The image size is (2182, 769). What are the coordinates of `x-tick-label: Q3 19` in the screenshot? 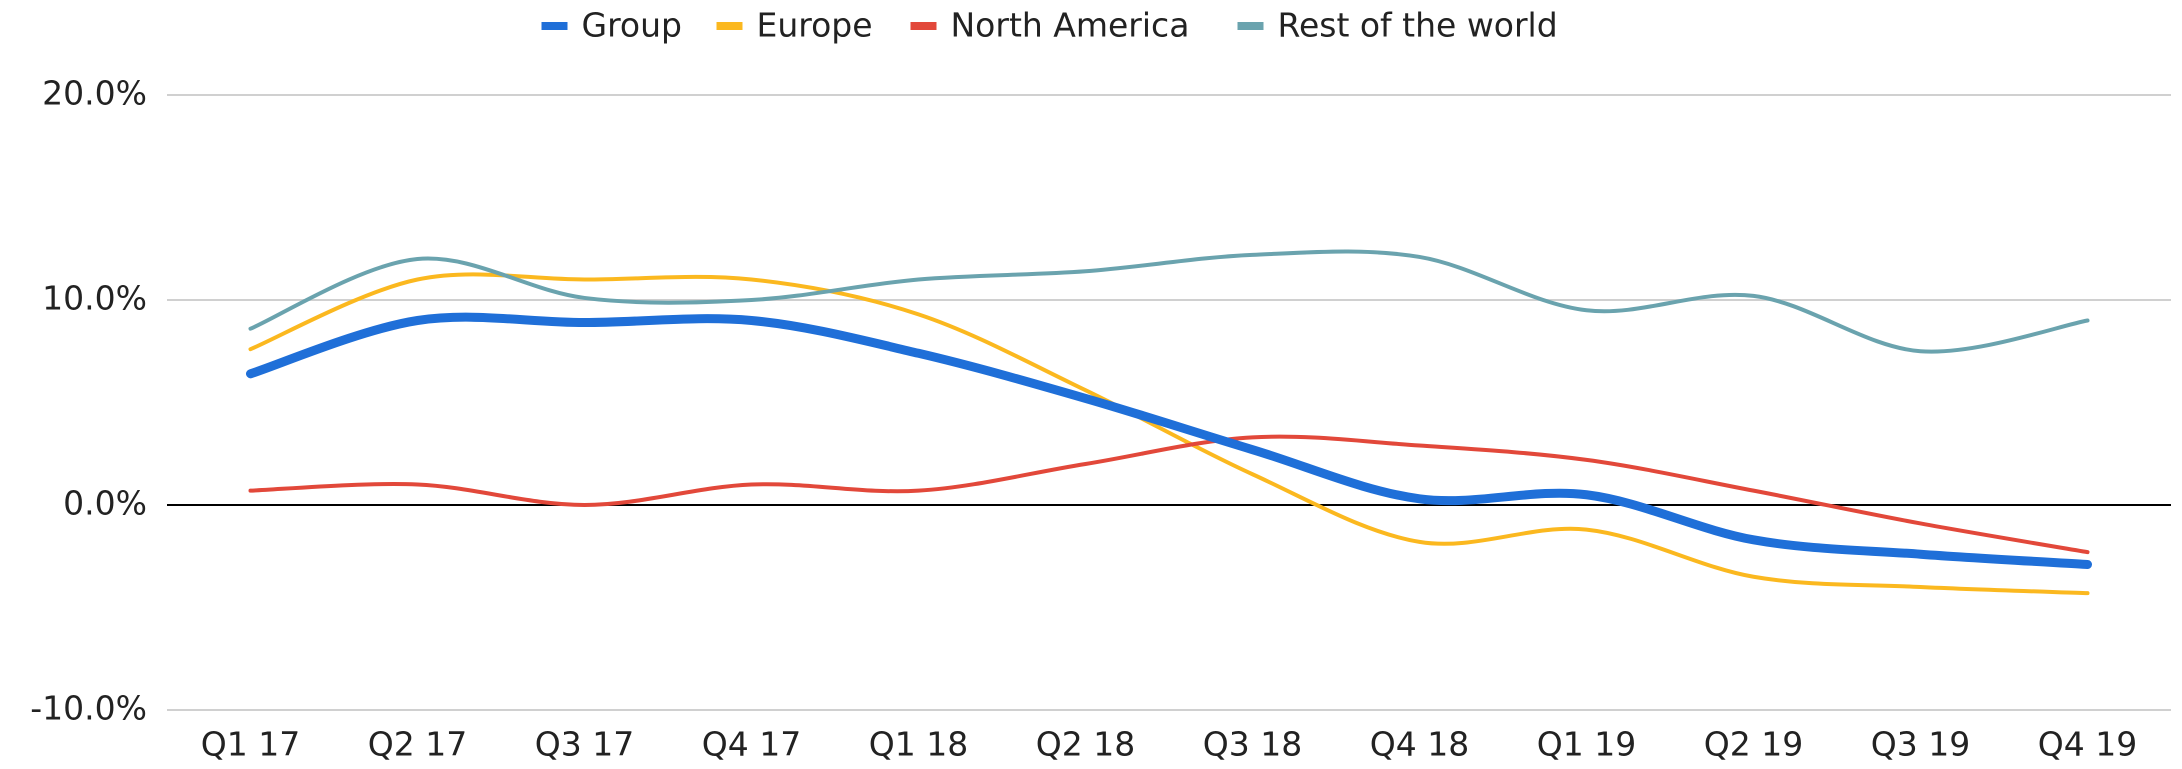 It's located at (1920, 744).